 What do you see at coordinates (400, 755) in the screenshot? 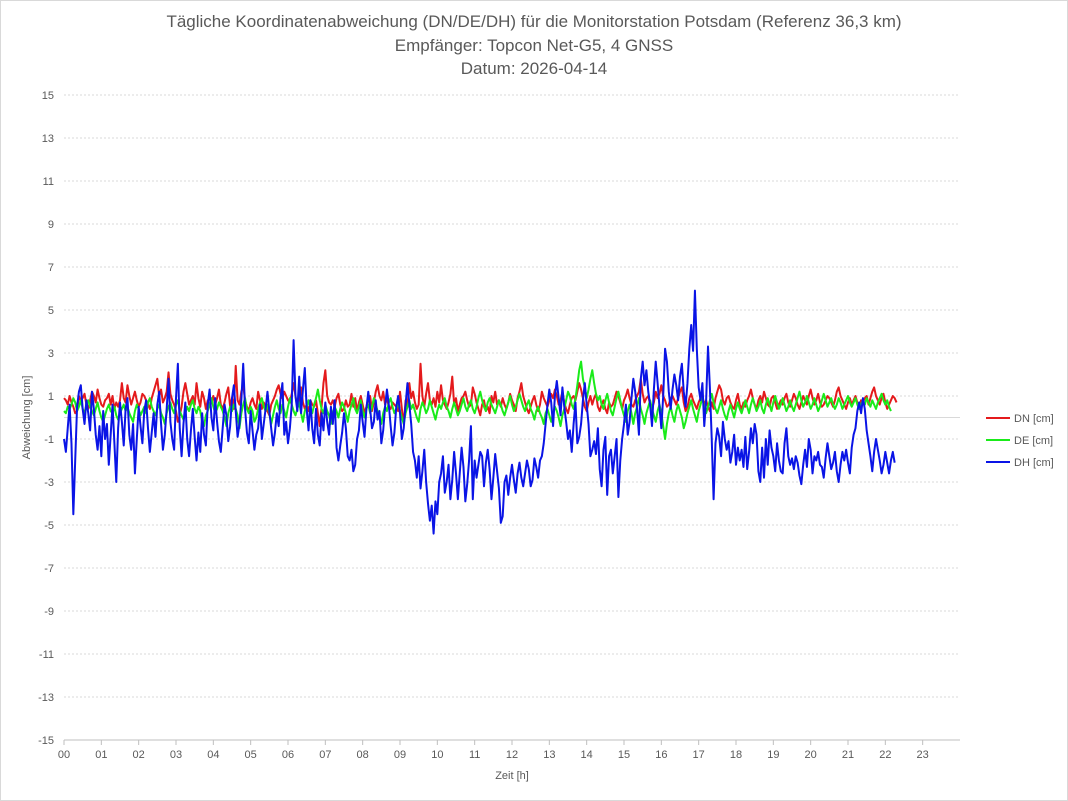
I see `x-tick-label: 09` at bounding box center [400, 755].